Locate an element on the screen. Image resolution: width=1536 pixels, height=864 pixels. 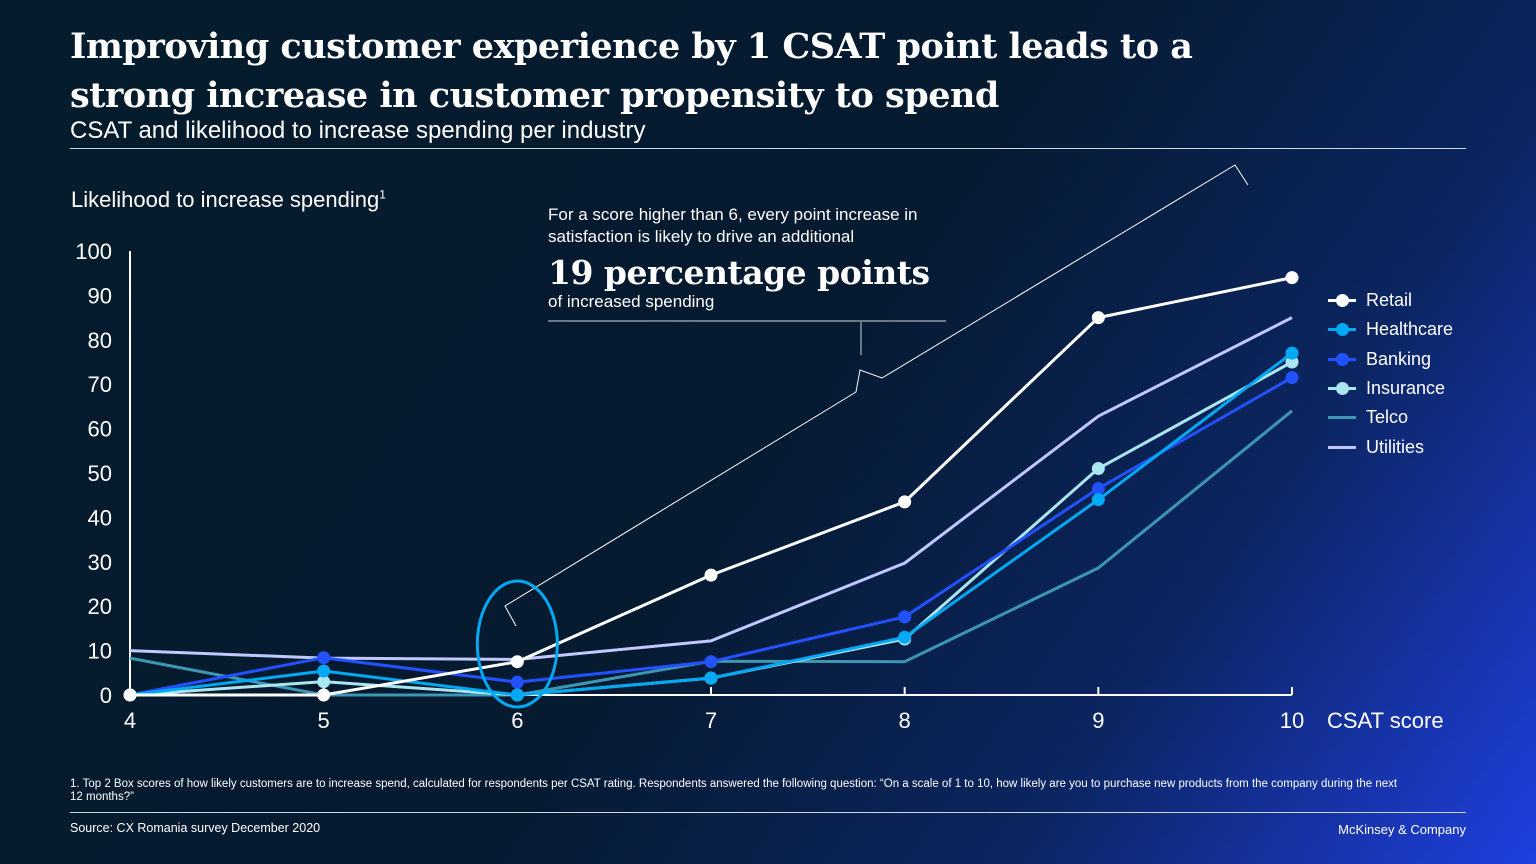
callout-highlight: 19 percentage points is located at coordinates (739, 272).